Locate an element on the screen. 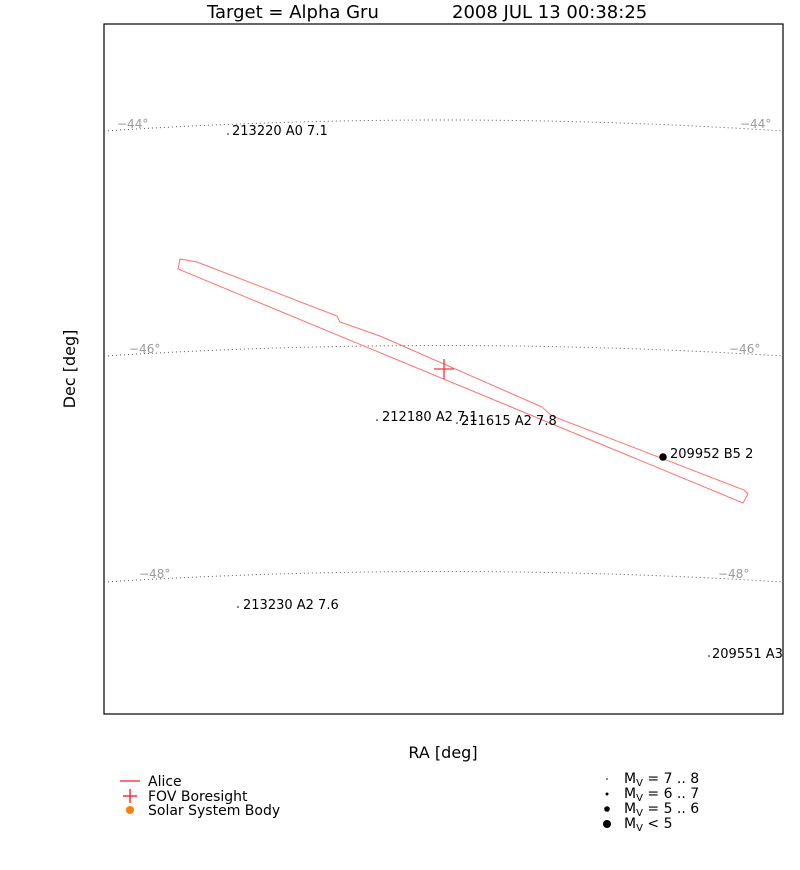 Image resolution: width=800 pixels, height=870 pixels. dec-label-right-46: −46° is located at coordinates (744, 349).